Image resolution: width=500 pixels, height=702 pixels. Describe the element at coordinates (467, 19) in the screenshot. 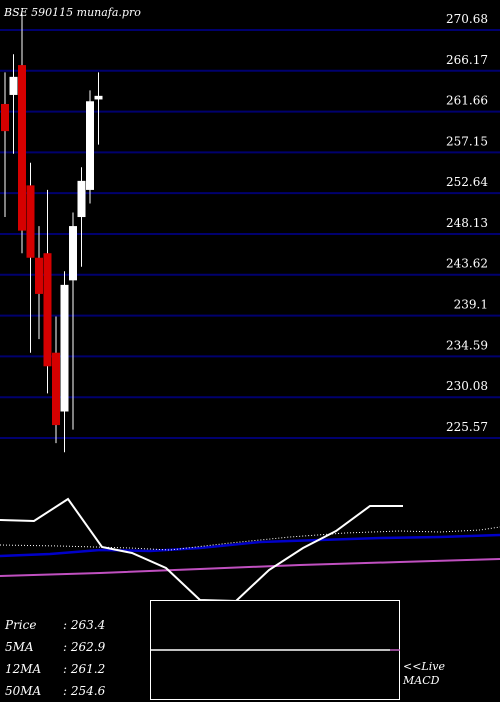

I see `y-tick-label: 270.68` at that location.